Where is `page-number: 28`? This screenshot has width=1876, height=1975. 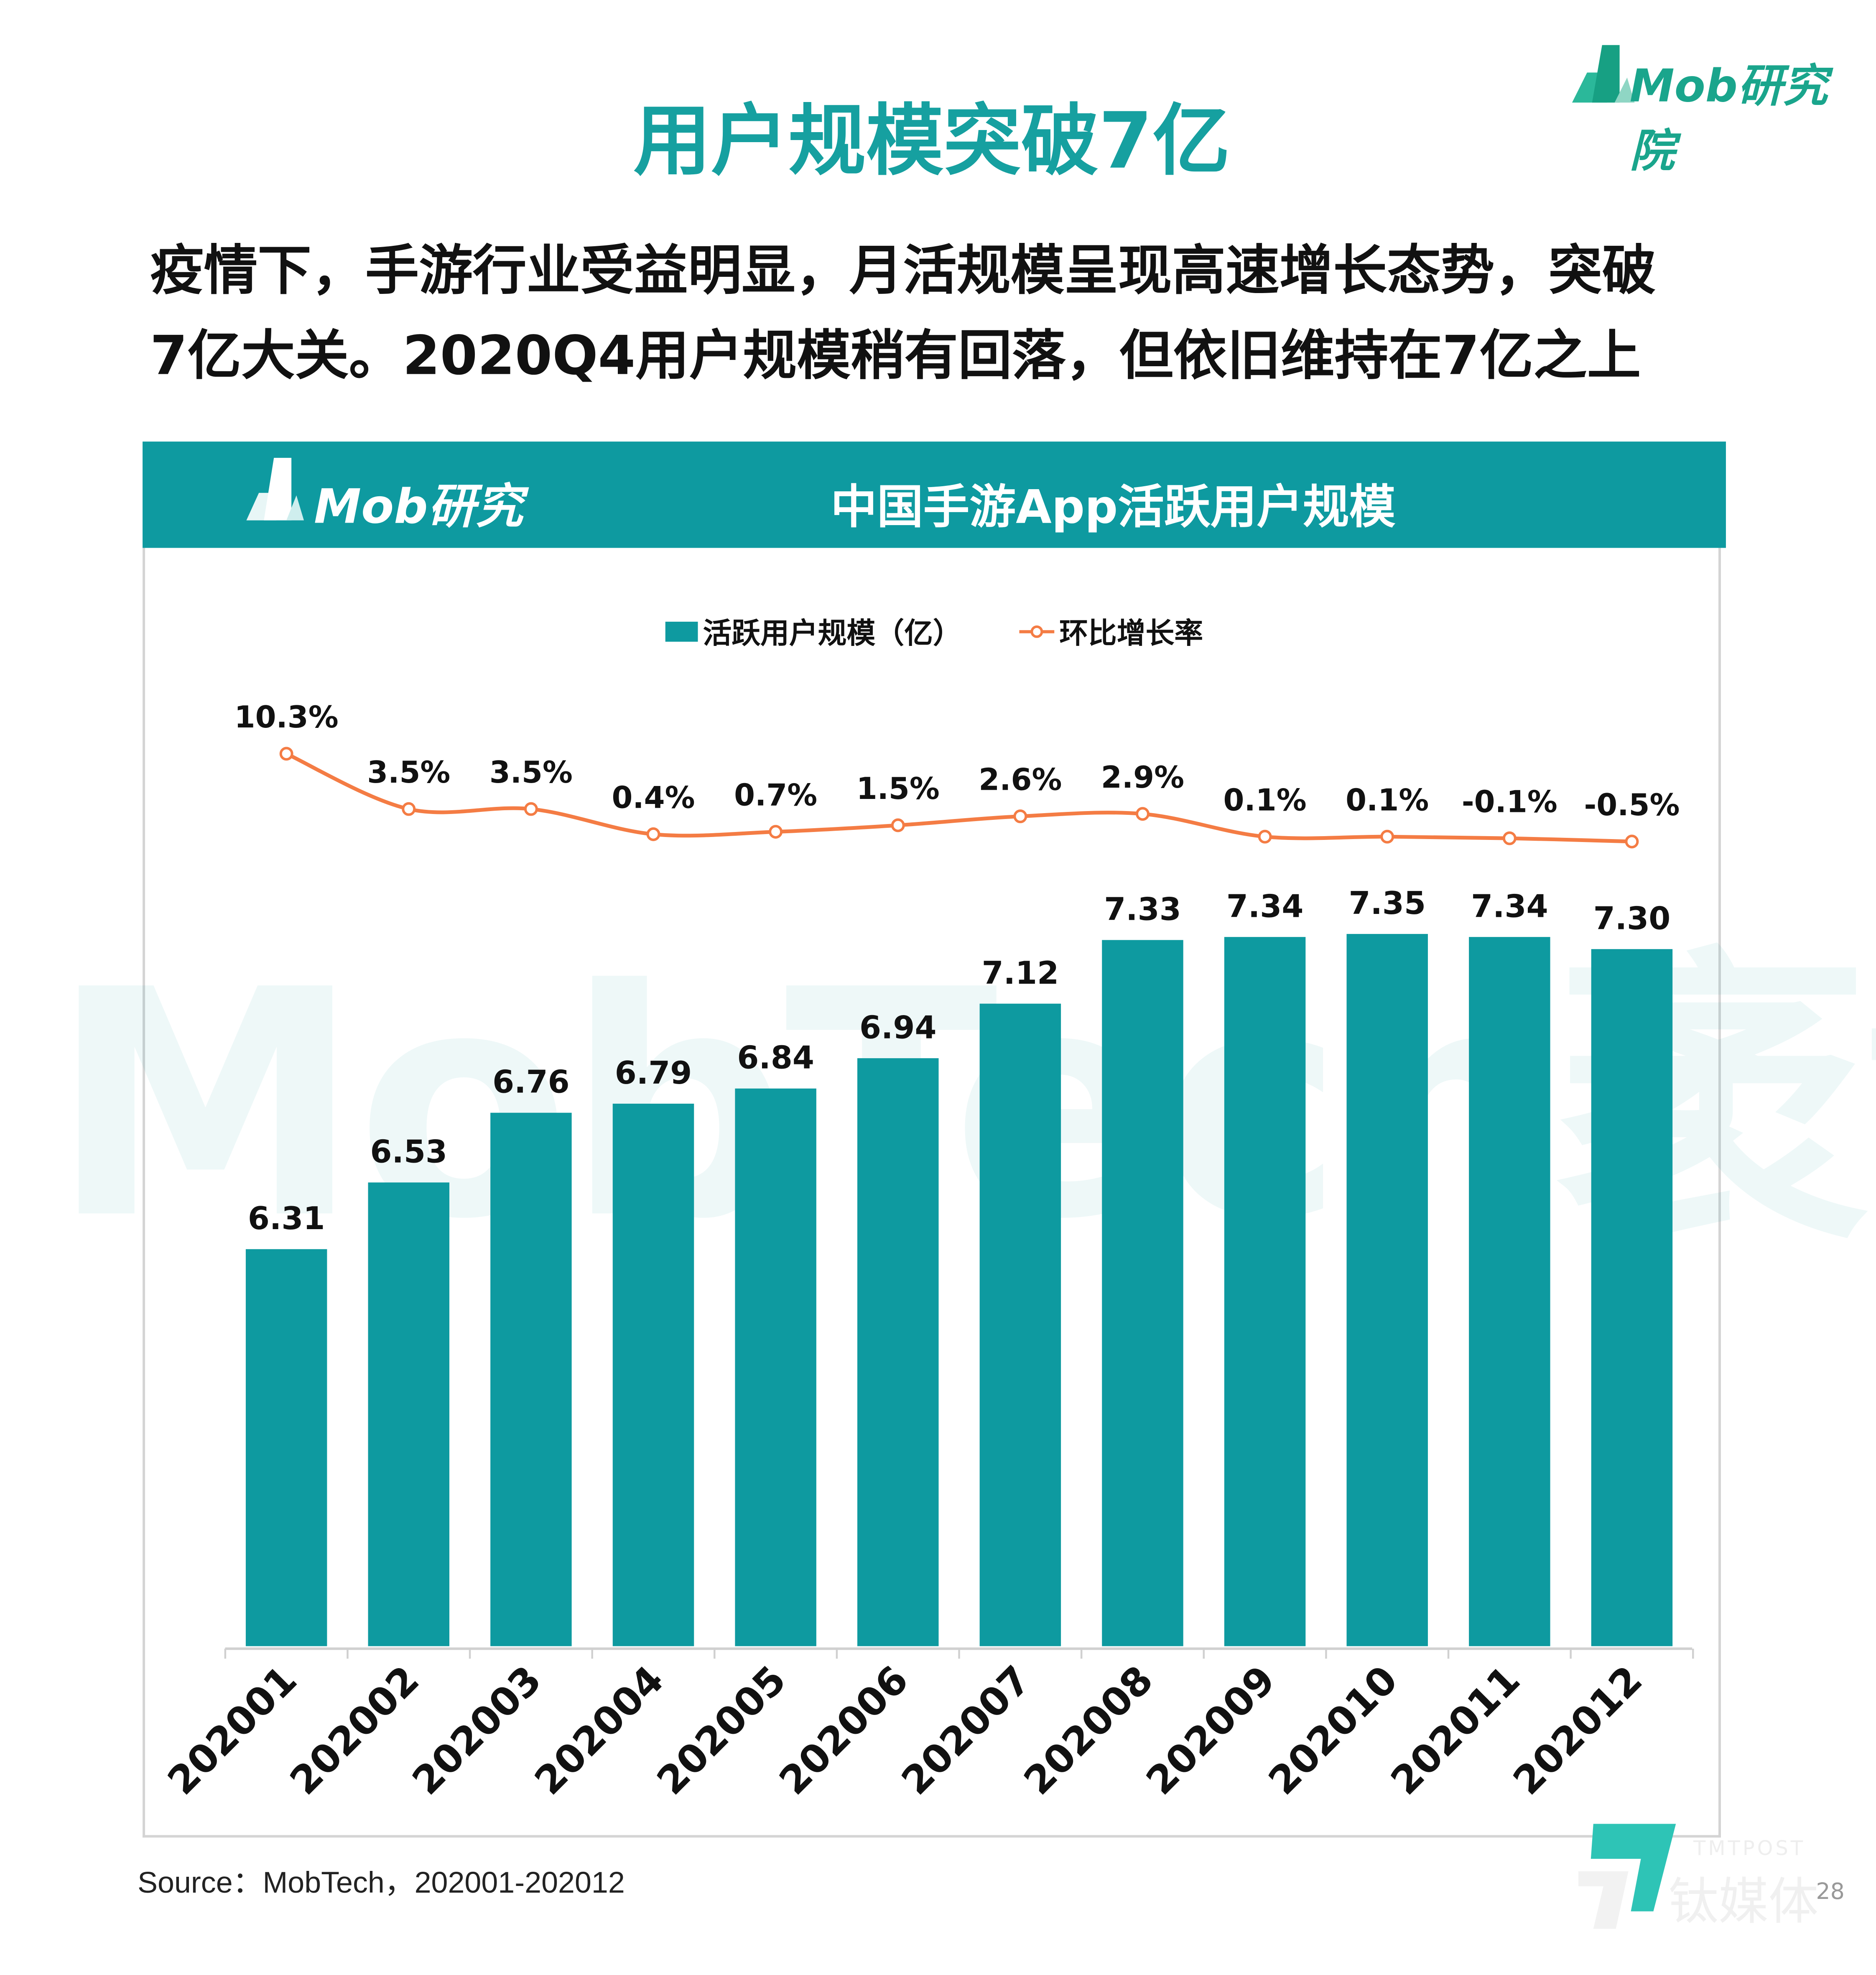
page-number: 28 is located at coordinates (1831, 1891).